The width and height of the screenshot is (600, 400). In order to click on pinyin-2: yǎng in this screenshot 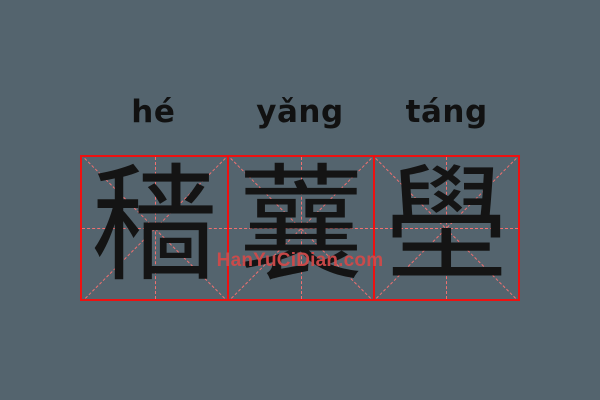, I will do `click(300, 112)`.